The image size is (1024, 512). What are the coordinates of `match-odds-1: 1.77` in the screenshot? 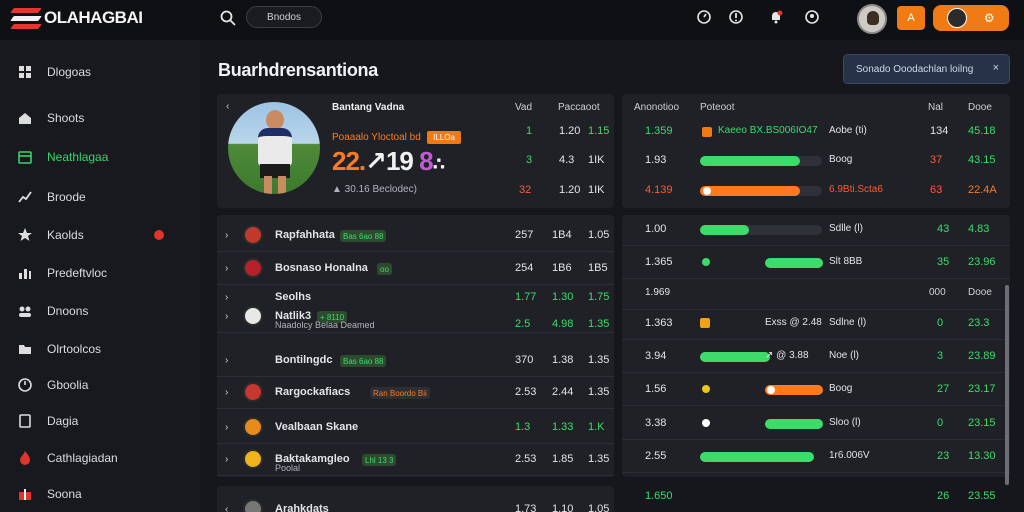 It's located at (526, 297).